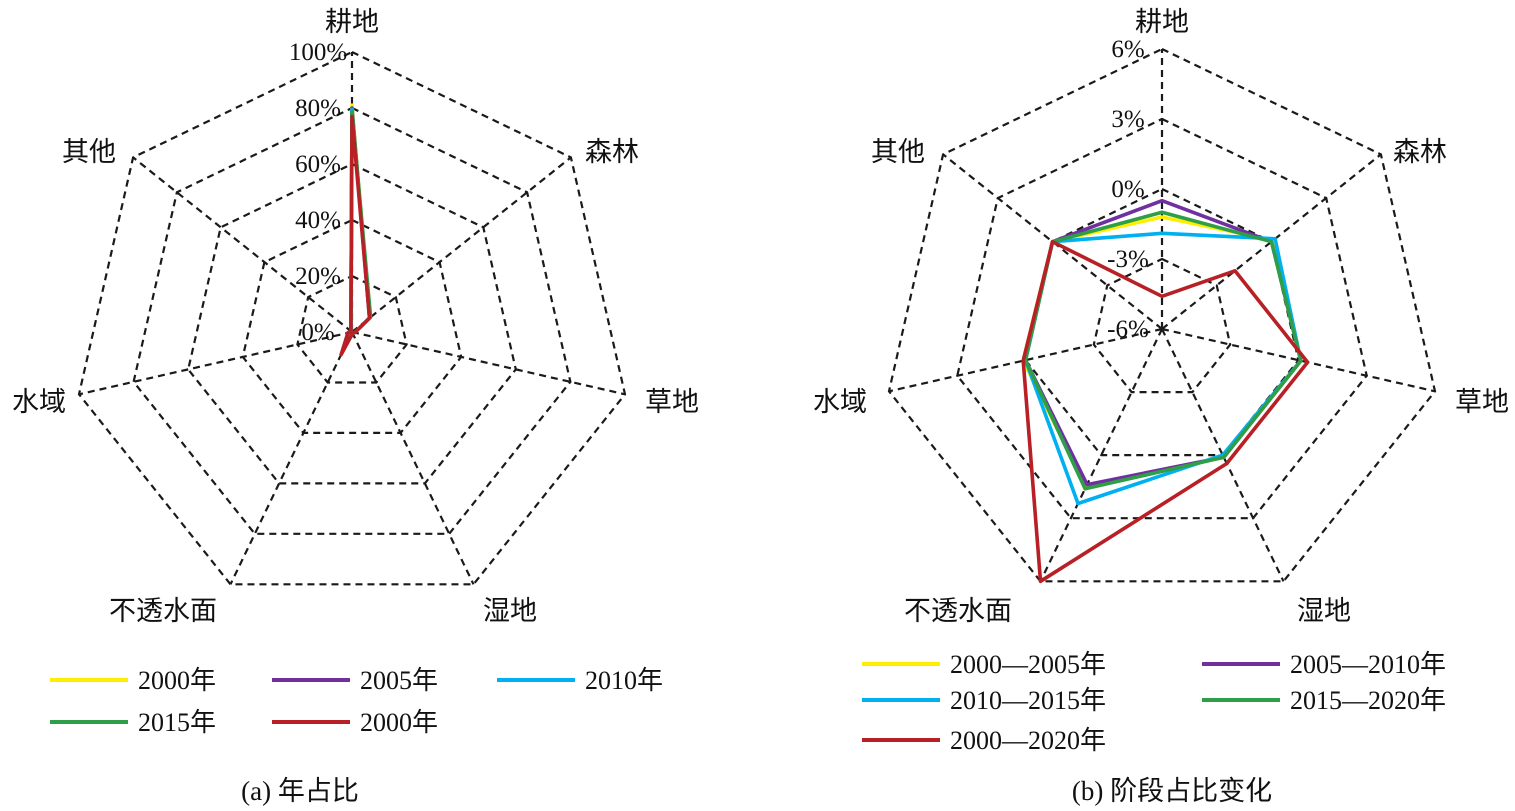 The image size is (1515, 811). What do you see at coordinates (1128, 329) in the screenshot?
I see `tick-label: -6%` at bounding box center [1128, 329].